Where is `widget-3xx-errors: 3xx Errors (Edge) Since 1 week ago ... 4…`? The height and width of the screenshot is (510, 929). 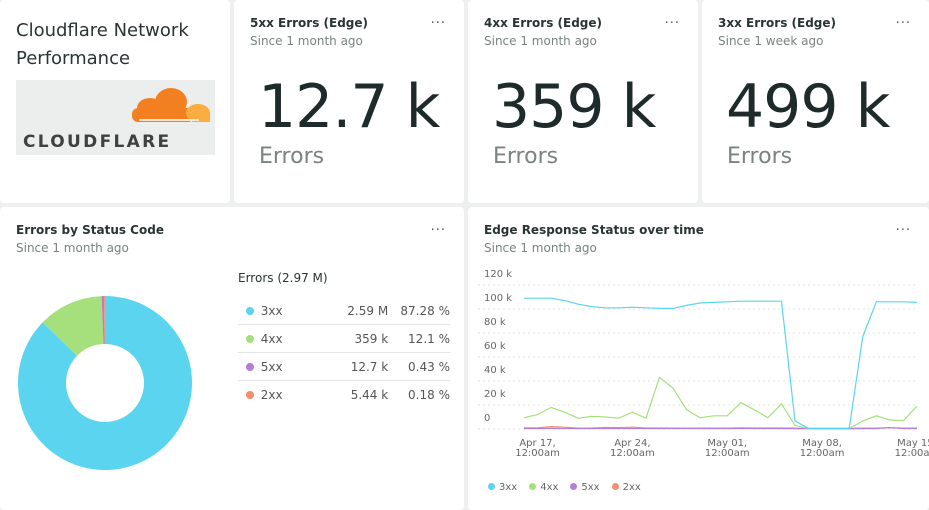
widget-3xx-errors: 3xx Errors (Edge) Since 1 week ago ... 4… is located at coordinates (815, 101).